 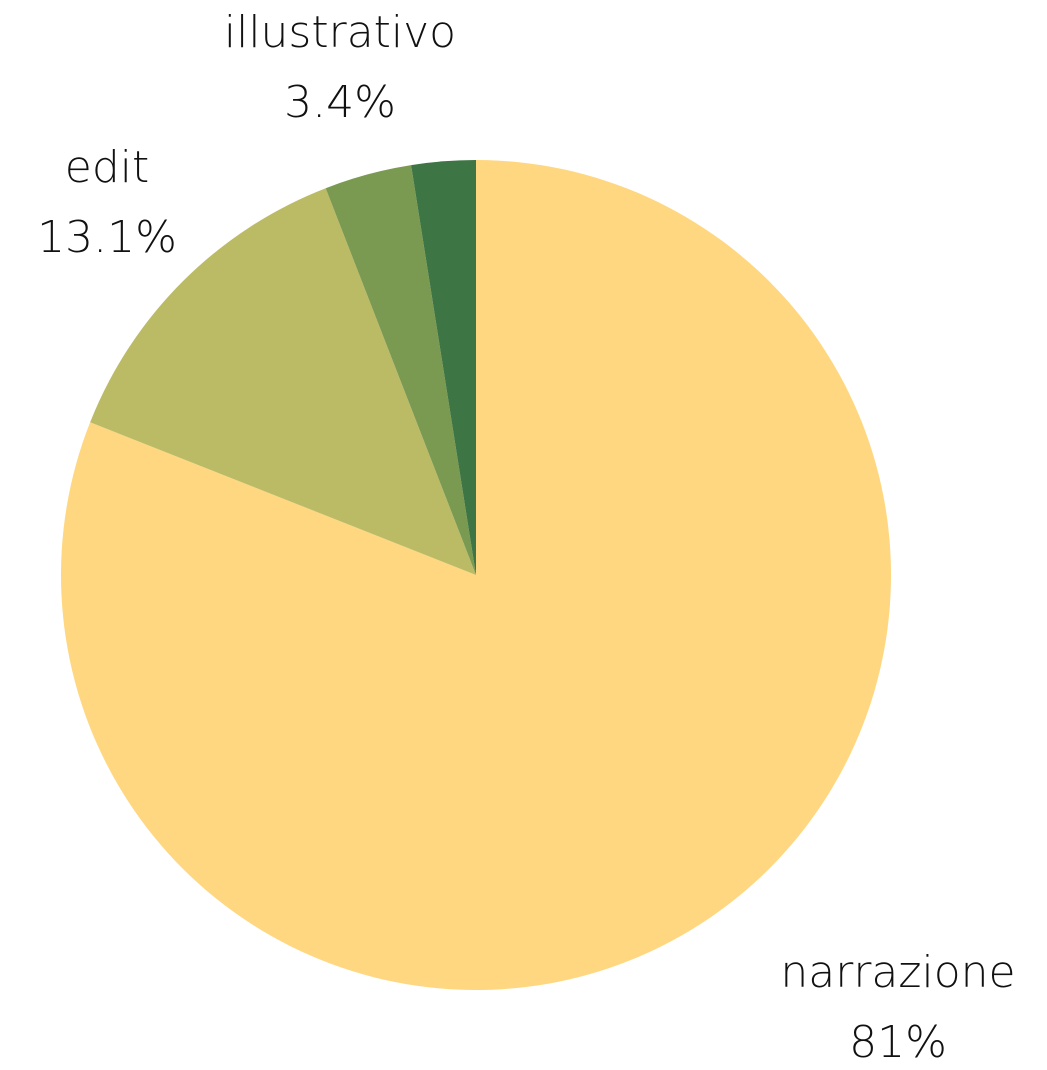 I want to click on slice-value-label: 3.4%, so click(x=340, y=102).